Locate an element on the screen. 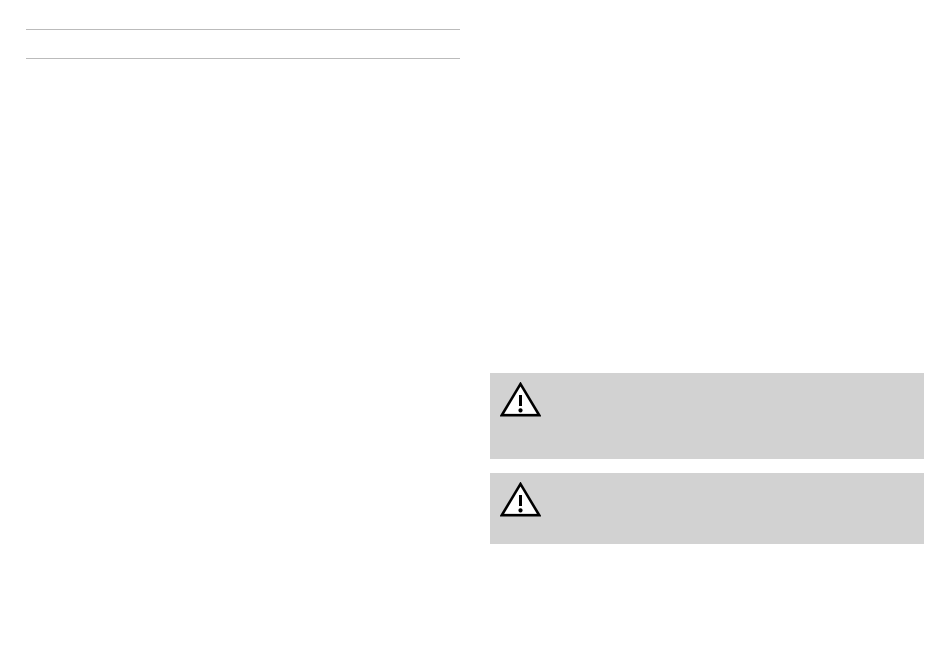  warning-callout-1-body is located at coordinates (731, 382).